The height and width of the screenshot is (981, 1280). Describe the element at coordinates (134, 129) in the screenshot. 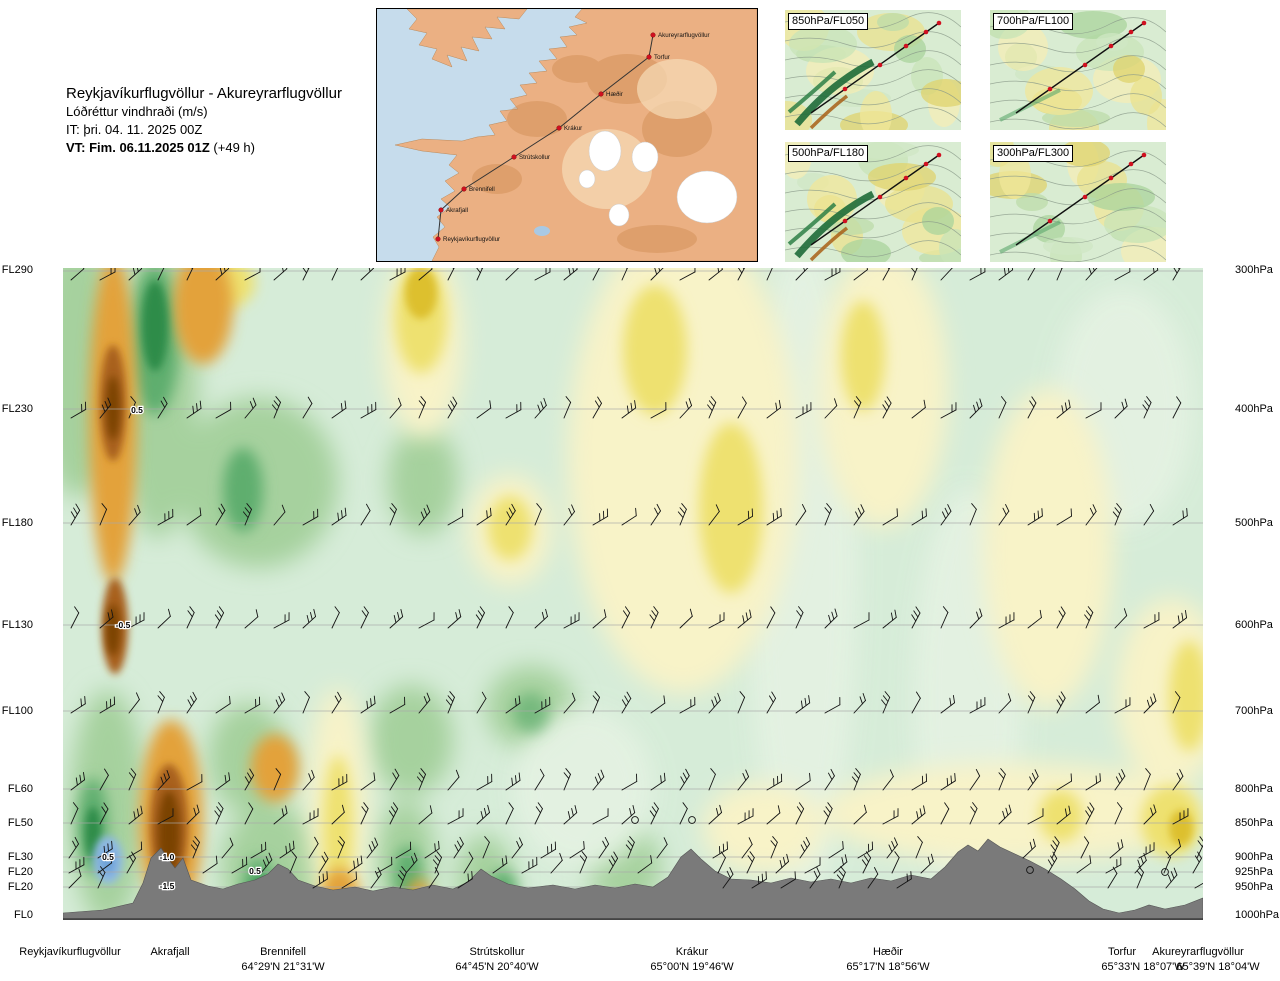

I see `init-time: IT: þri. 04. 11. 2025 00Z` at that location.